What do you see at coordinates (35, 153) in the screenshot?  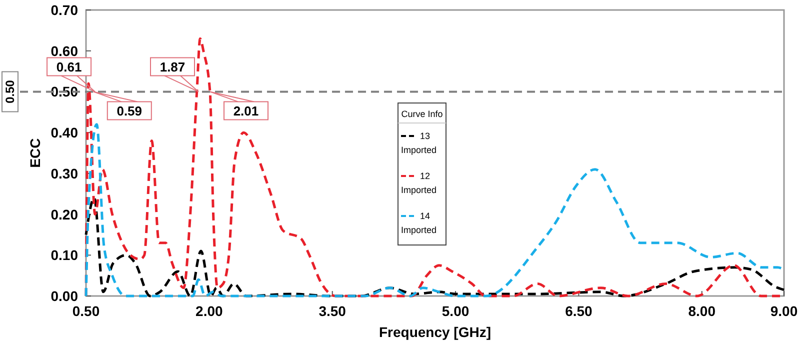 I see `y-axis-title: ECC` at bounding box center [35, 153].